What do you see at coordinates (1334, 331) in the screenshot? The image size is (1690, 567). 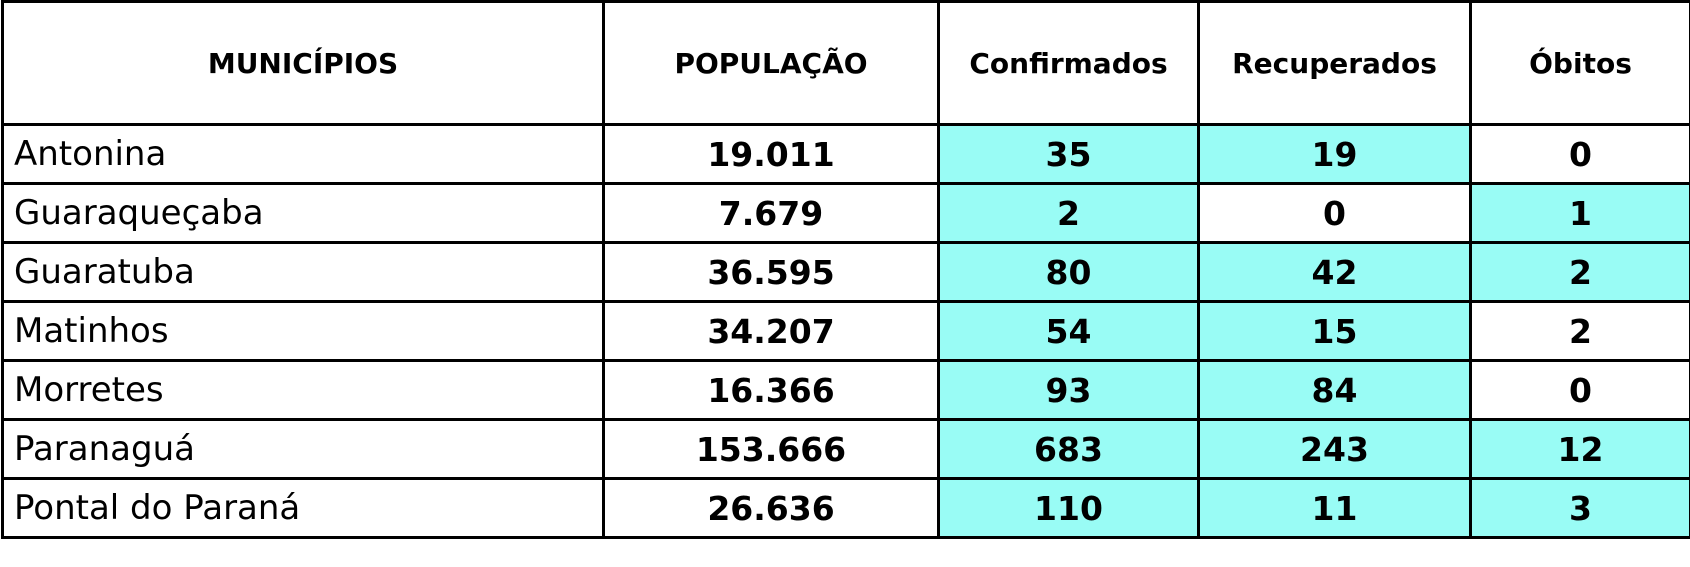 I see `value-cell: 15` at bounding box center [1334, 331].